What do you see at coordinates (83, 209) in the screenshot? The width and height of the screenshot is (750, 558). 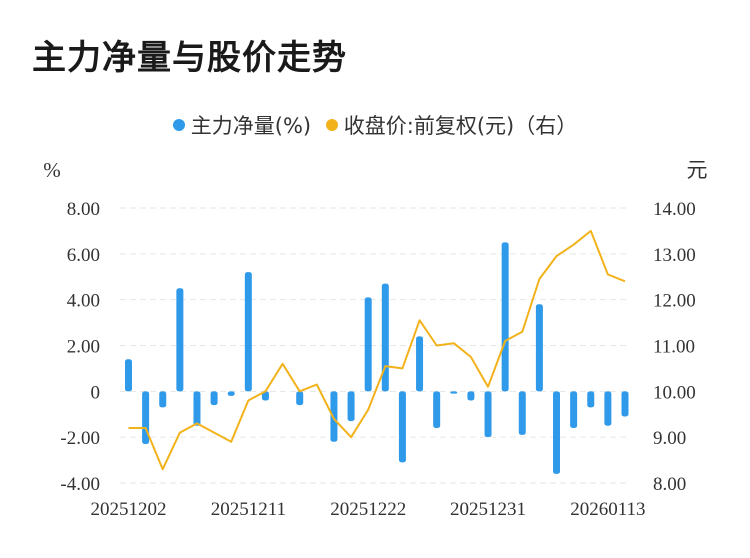 I see `left-tick-label: 8.00` at bounding box center [83, 209].